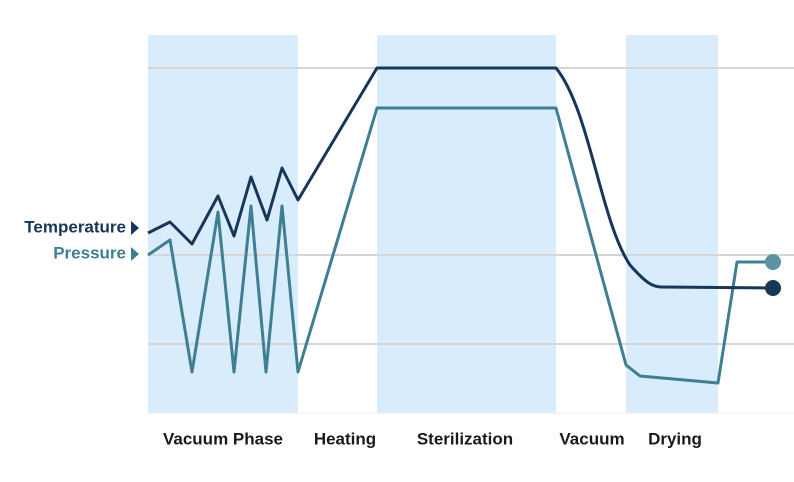 The image size is (794, 482). Describe the element at coordinates (223, 438) in the screenshot. I see `phase-label: Vacuum Phase` at that location.